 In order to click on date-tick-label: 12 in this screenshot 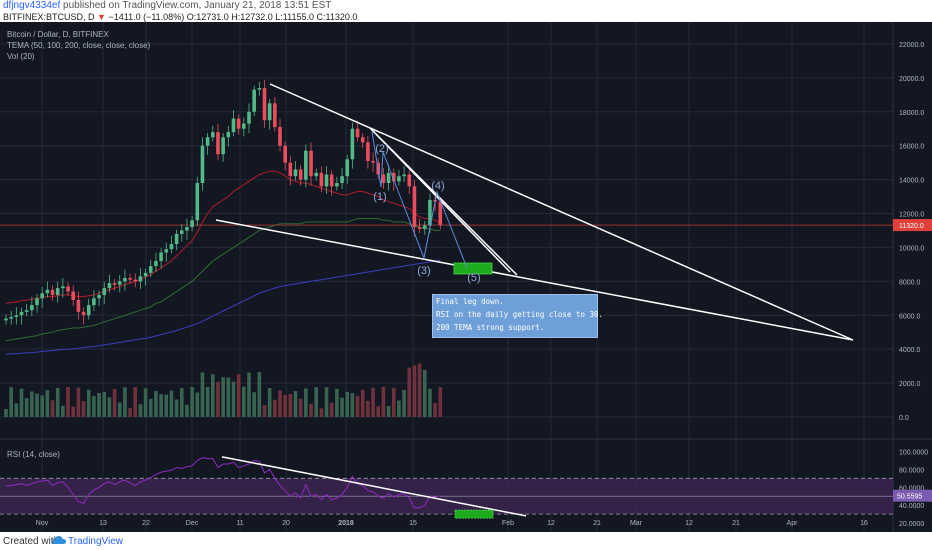, I will do `click(551, 523)`.